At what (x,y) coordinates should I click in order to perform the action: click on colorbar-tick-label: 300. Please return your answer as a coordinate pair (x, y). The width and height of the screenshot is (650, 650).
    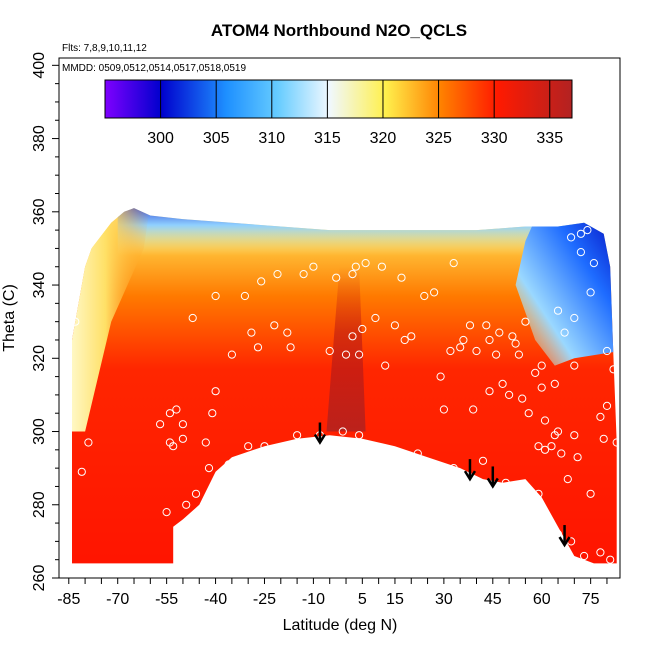
    Looking at the image, I should click on (160, 138).